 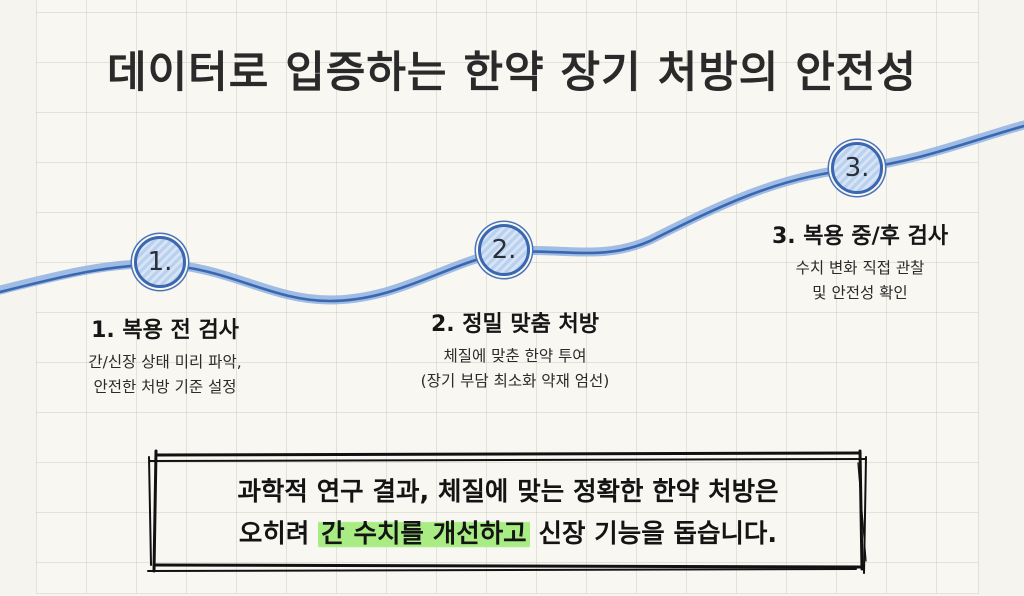 What do you see at coordinates (165, 387) in the screenshot?
I see `step-1-line-2: 안전한 처방 기준 설정` at bounding box center [165, 387].